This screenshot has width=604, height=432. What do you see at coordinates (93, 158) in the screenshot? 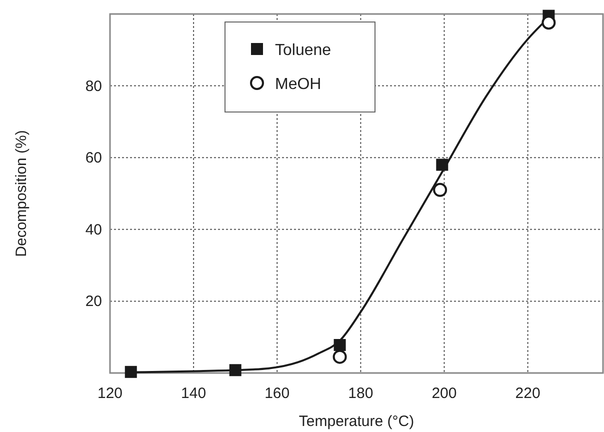
I see `y-tick-label: 60` at bounding box center [93, 158].